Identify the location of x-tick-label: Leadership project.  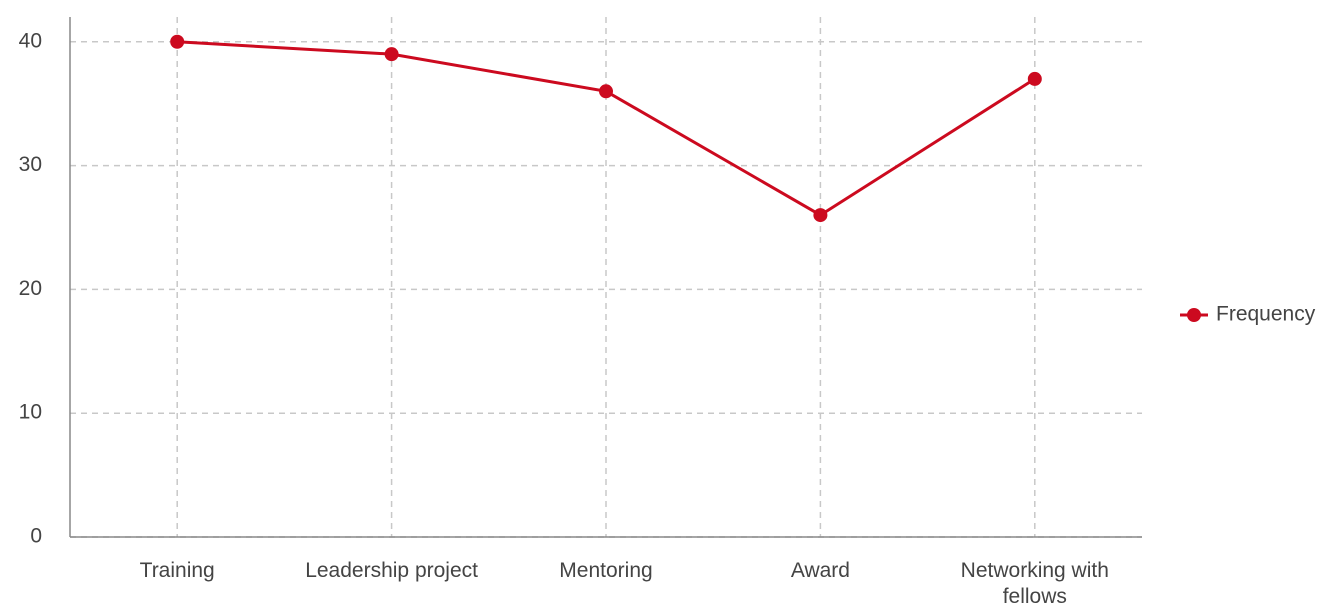
(391, 570).